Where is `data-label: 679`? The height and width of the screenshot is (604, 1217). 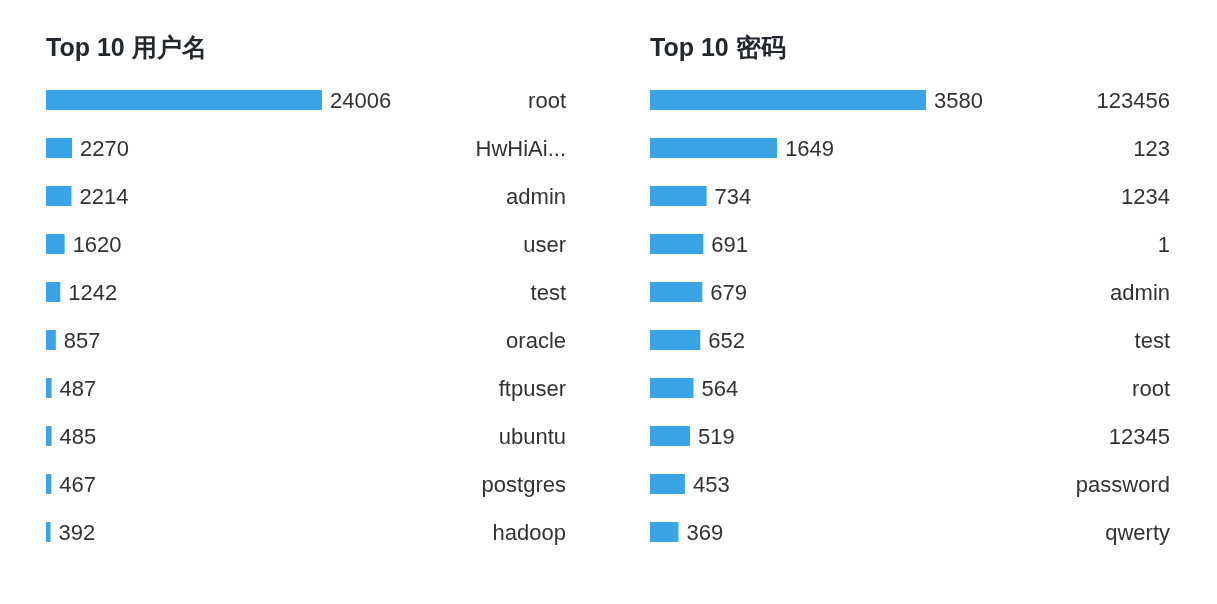
data-label: 679 is located at coordinates (729, 292).